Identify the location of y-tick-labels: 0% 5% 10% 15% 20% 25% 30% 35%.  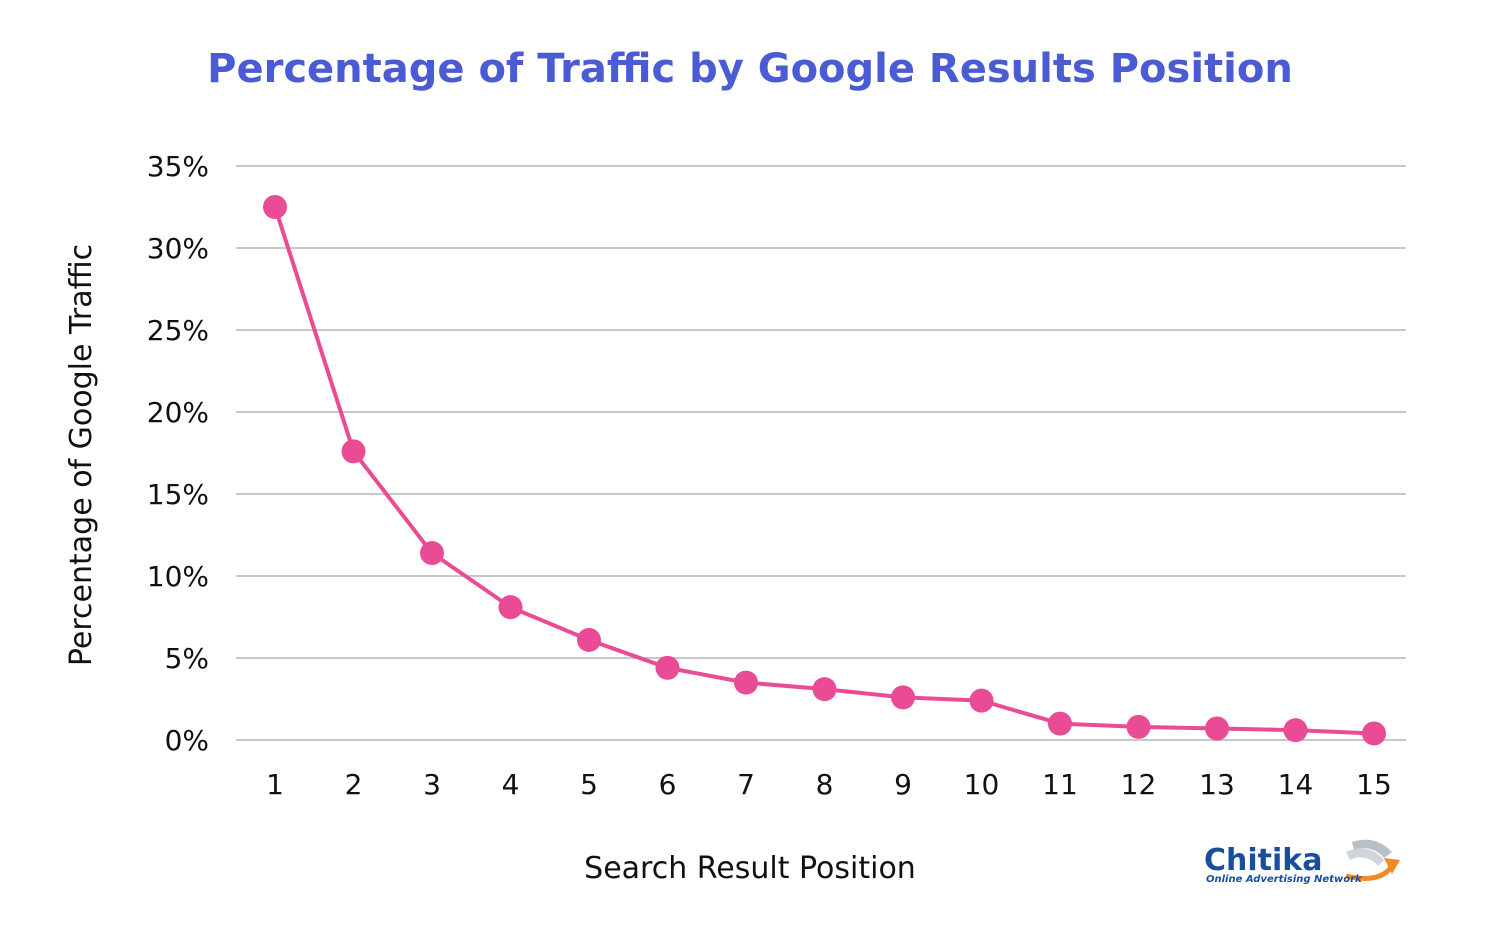
(178, 453).